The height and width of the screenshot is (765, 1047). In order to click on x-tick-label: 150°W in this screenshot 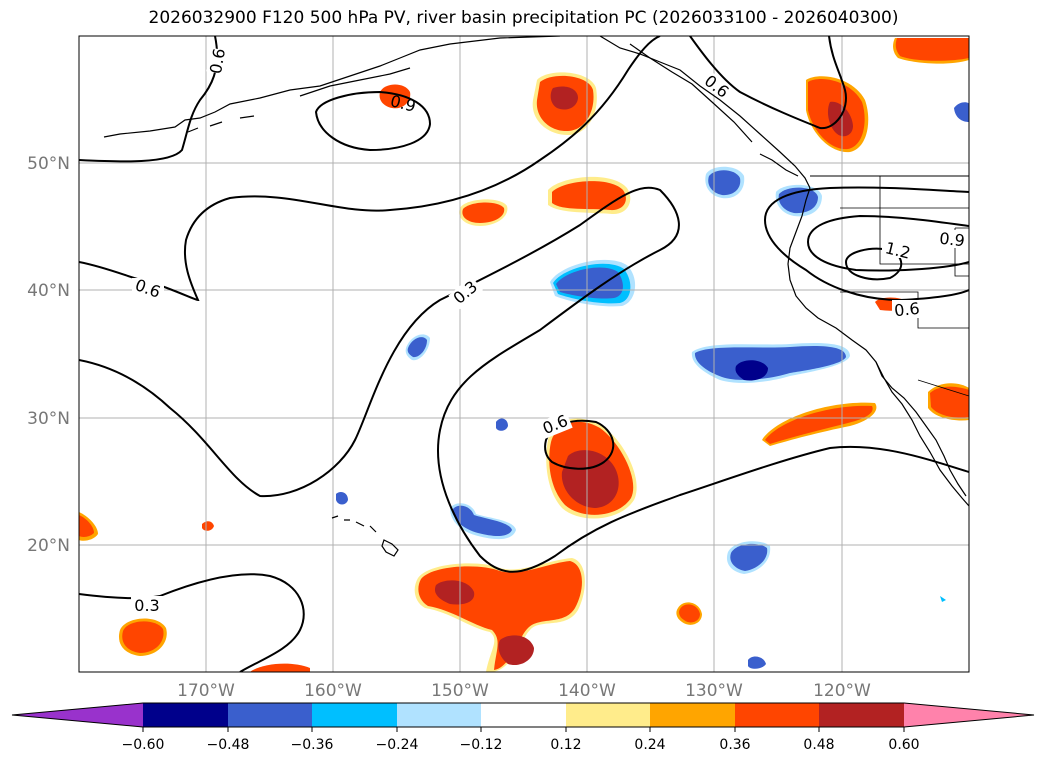, I will do `click(460, 691)`.